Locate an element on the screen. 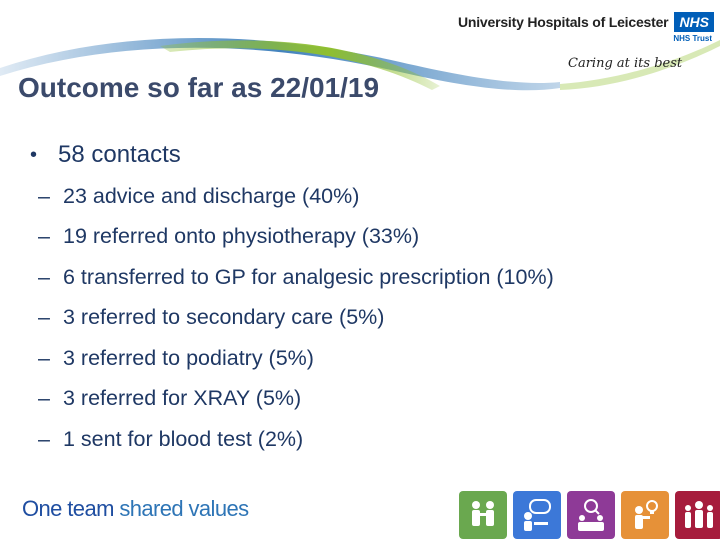  sub-bullet-text: 23 advice and discharge (40%) is located at coordinates (211, 195).